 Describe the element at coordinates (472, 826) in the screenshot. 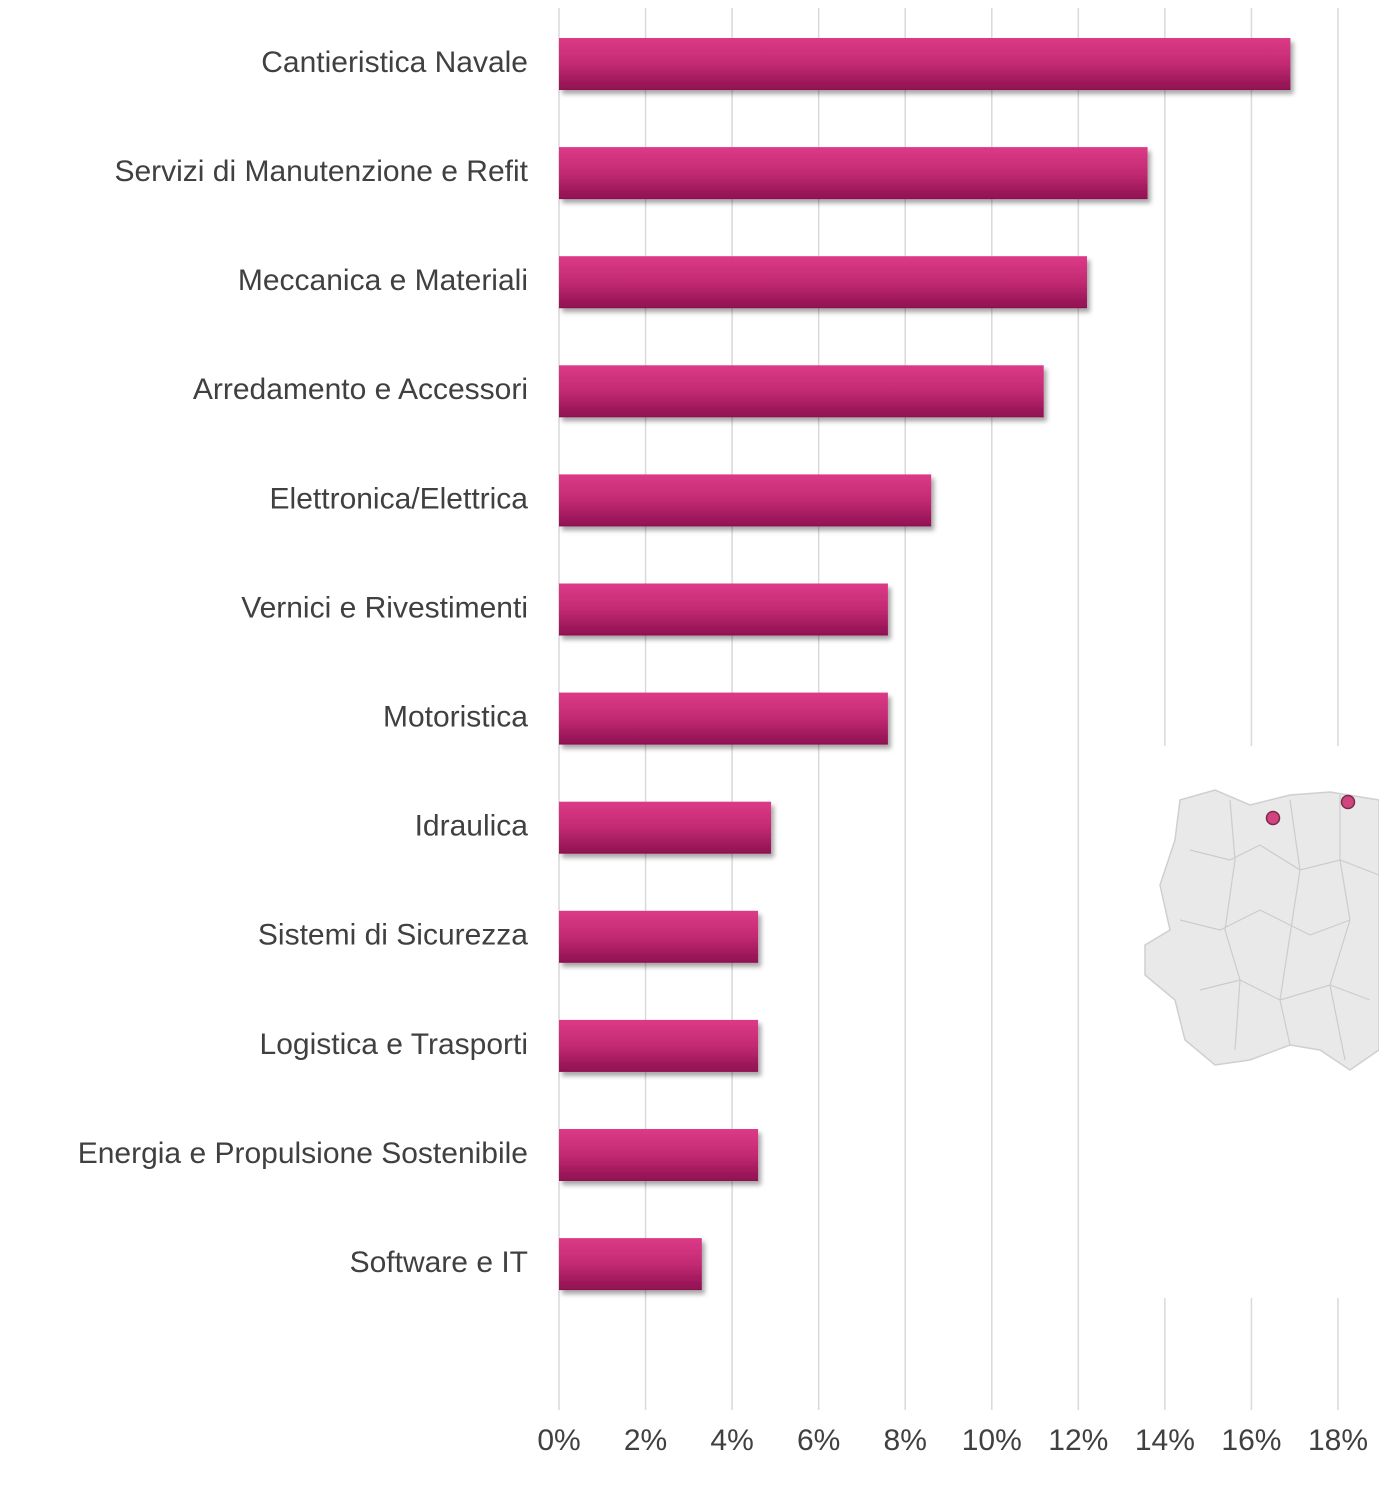

I see `y-tick-label: Idraulica` at that location.